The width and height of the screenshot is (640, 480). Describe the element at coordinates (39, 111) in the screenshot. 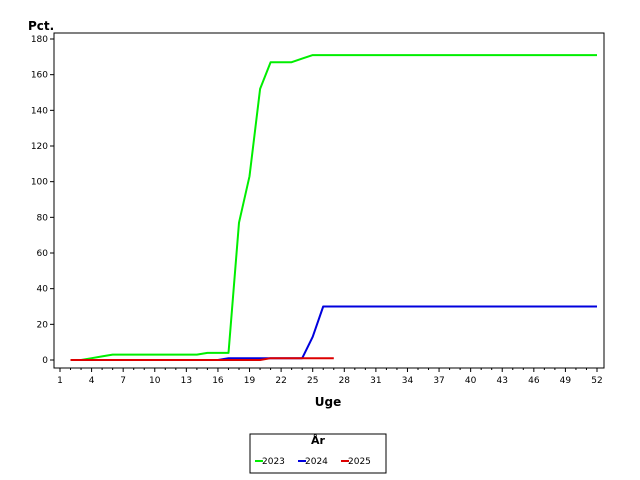

I see `y-tick-label: 140` at that location.